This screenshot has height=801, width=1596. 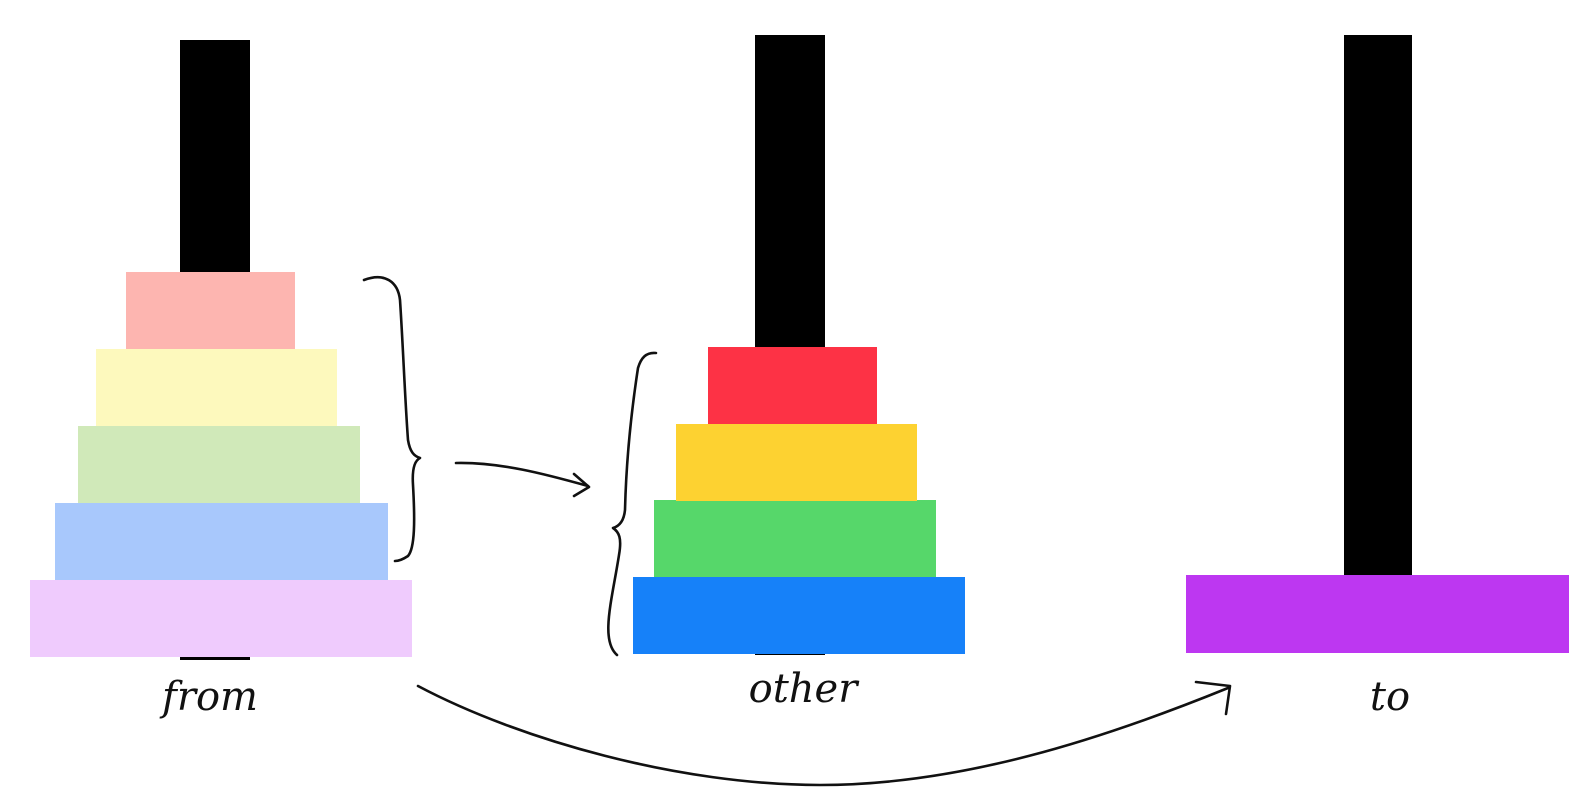 What do you see at coordinates (1390, 697) in the screenshot?
I see `peg-label-to: to` at bounding box center [1390, 697].